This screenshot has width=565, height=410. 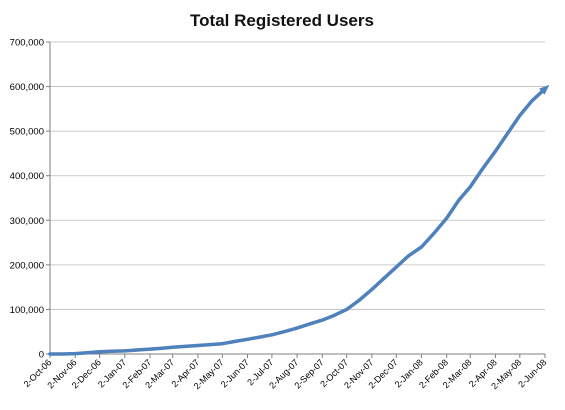 What do you see at coordinates (27, 43) in the screenshot?
I see `y-tick-label: 700,000` at bounding box center [27, 43].